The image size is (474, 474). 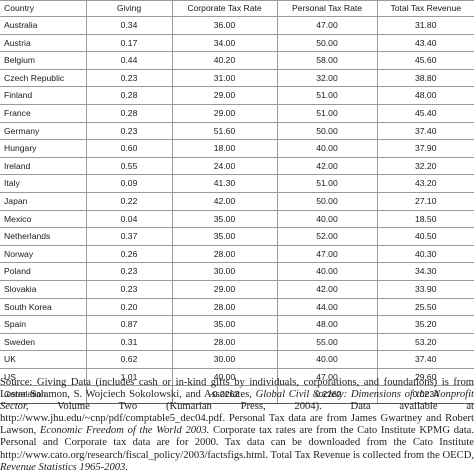 I want to click on correlation-giving, so click(x=129, y=395).